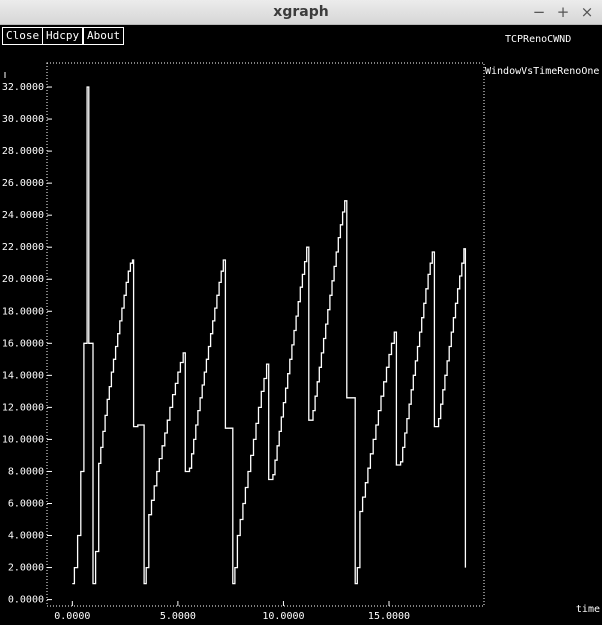 This screenshot has height=625, width=602. I want to click on minimize-icon: −, so click(539, 12).